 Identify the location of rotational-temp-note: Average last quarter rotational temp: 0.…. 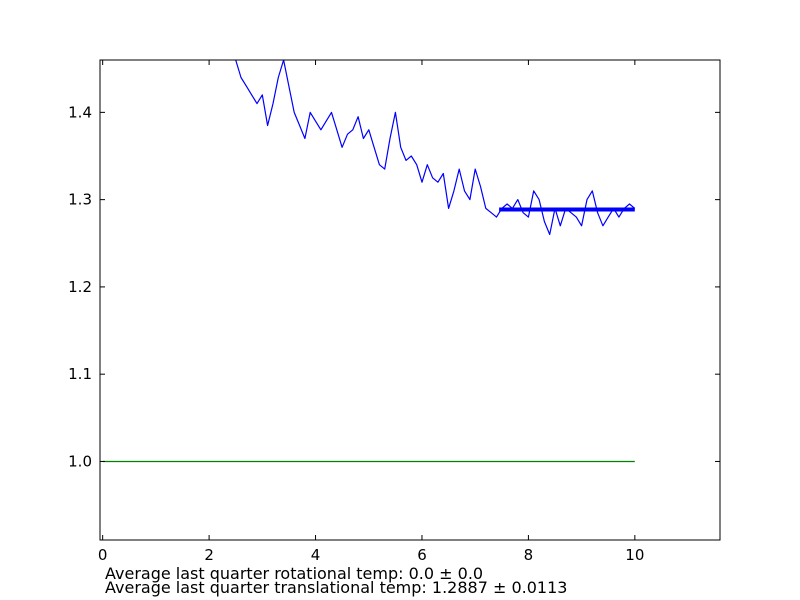
(294, 573).